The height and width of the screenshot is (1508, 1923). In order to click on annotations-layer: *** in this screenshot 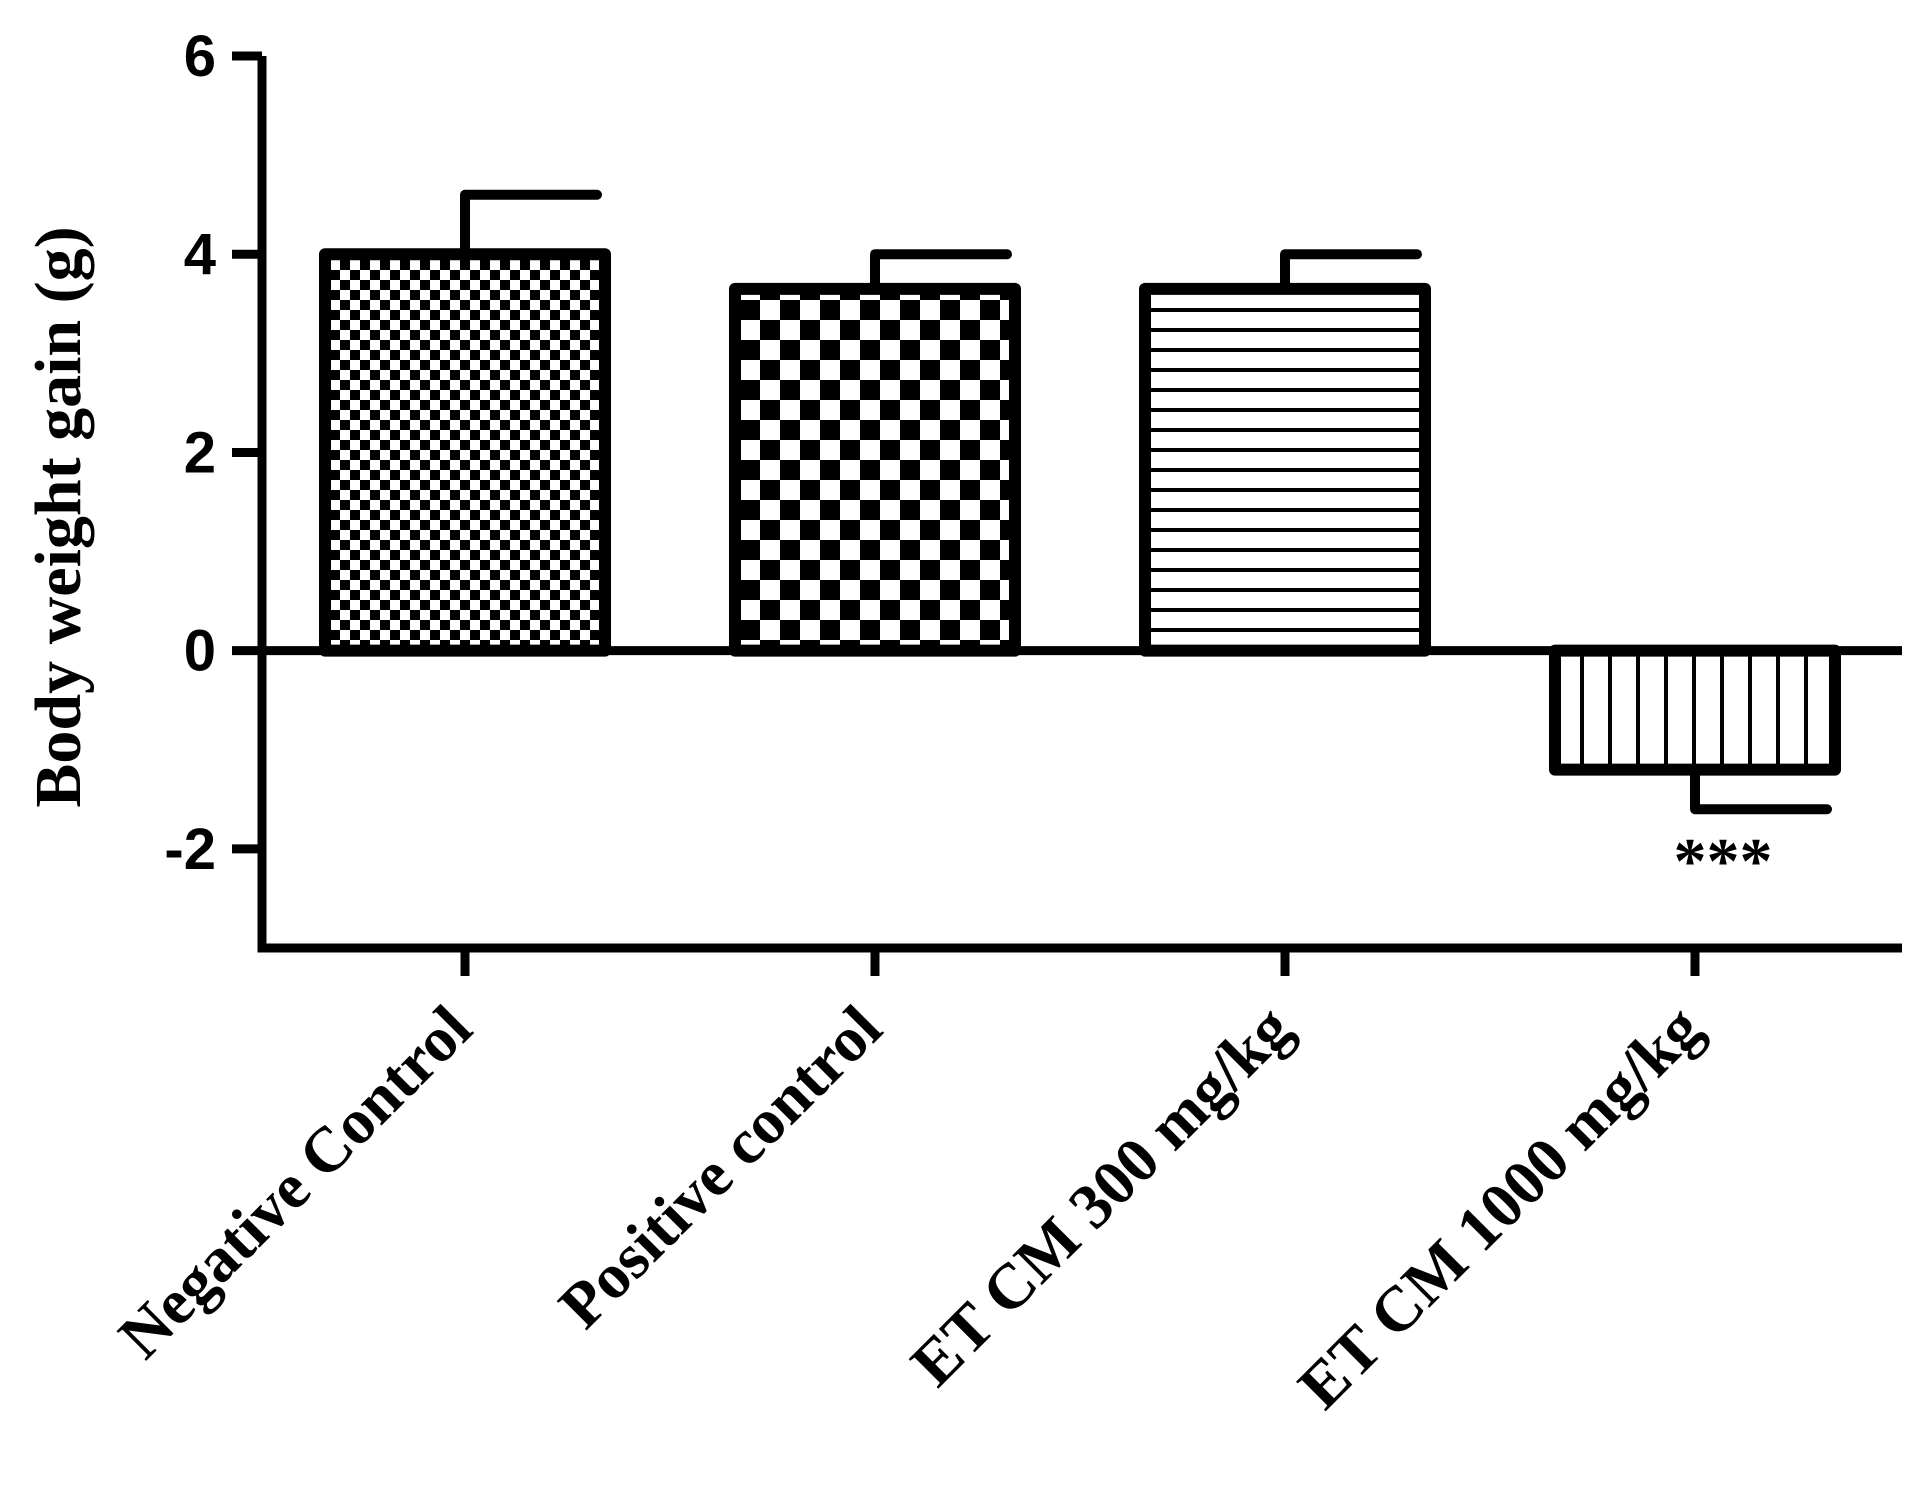, I will do `click(1723, 861)`.